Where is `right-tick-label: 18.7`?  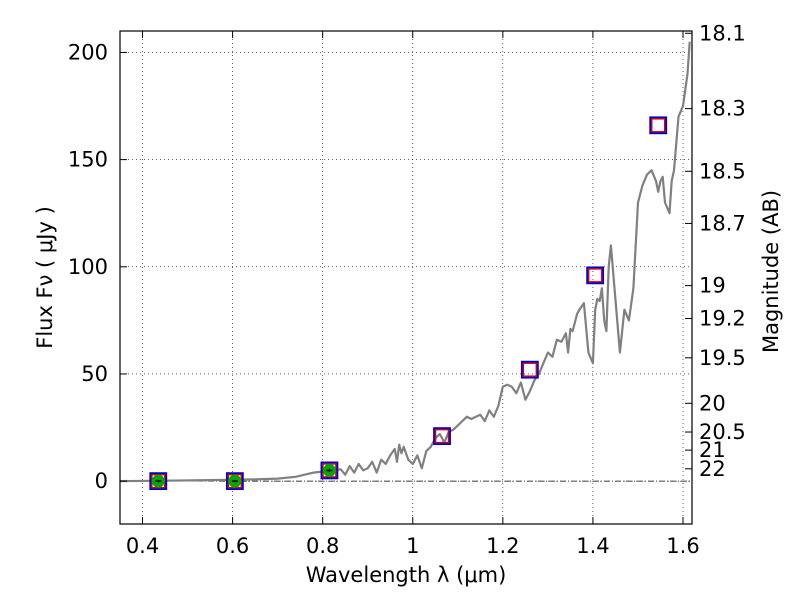 right-tick-label: 18.7 is located at coordinates (722, 223).